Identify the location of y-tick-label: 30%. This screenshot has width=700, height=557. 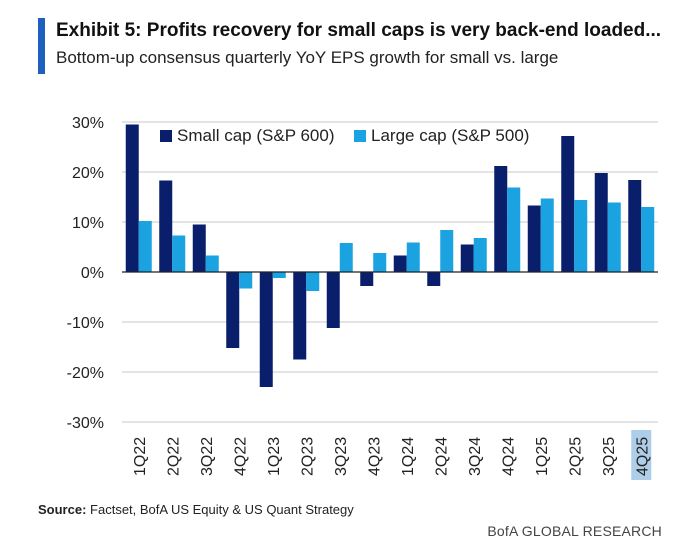
(88, 123).